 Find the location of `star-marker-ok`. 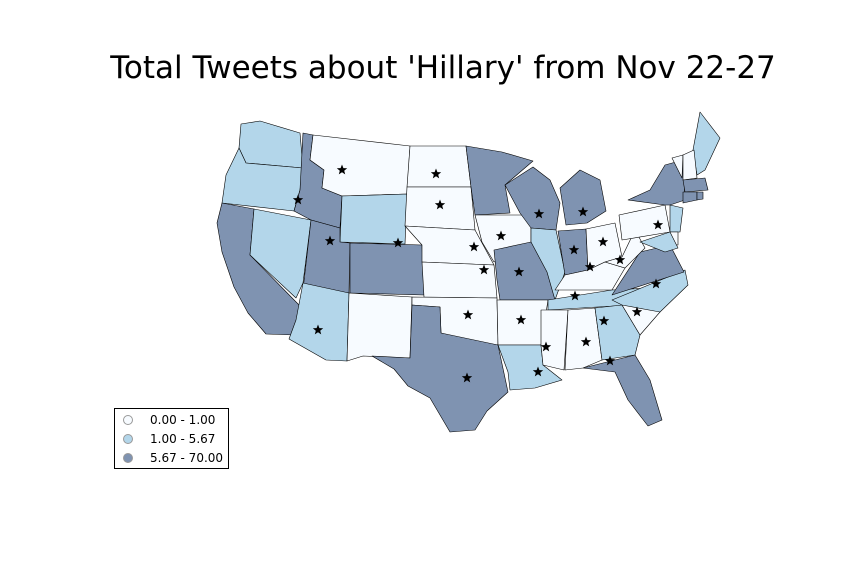

star-marker-ok is located at coordinates (468, 314).